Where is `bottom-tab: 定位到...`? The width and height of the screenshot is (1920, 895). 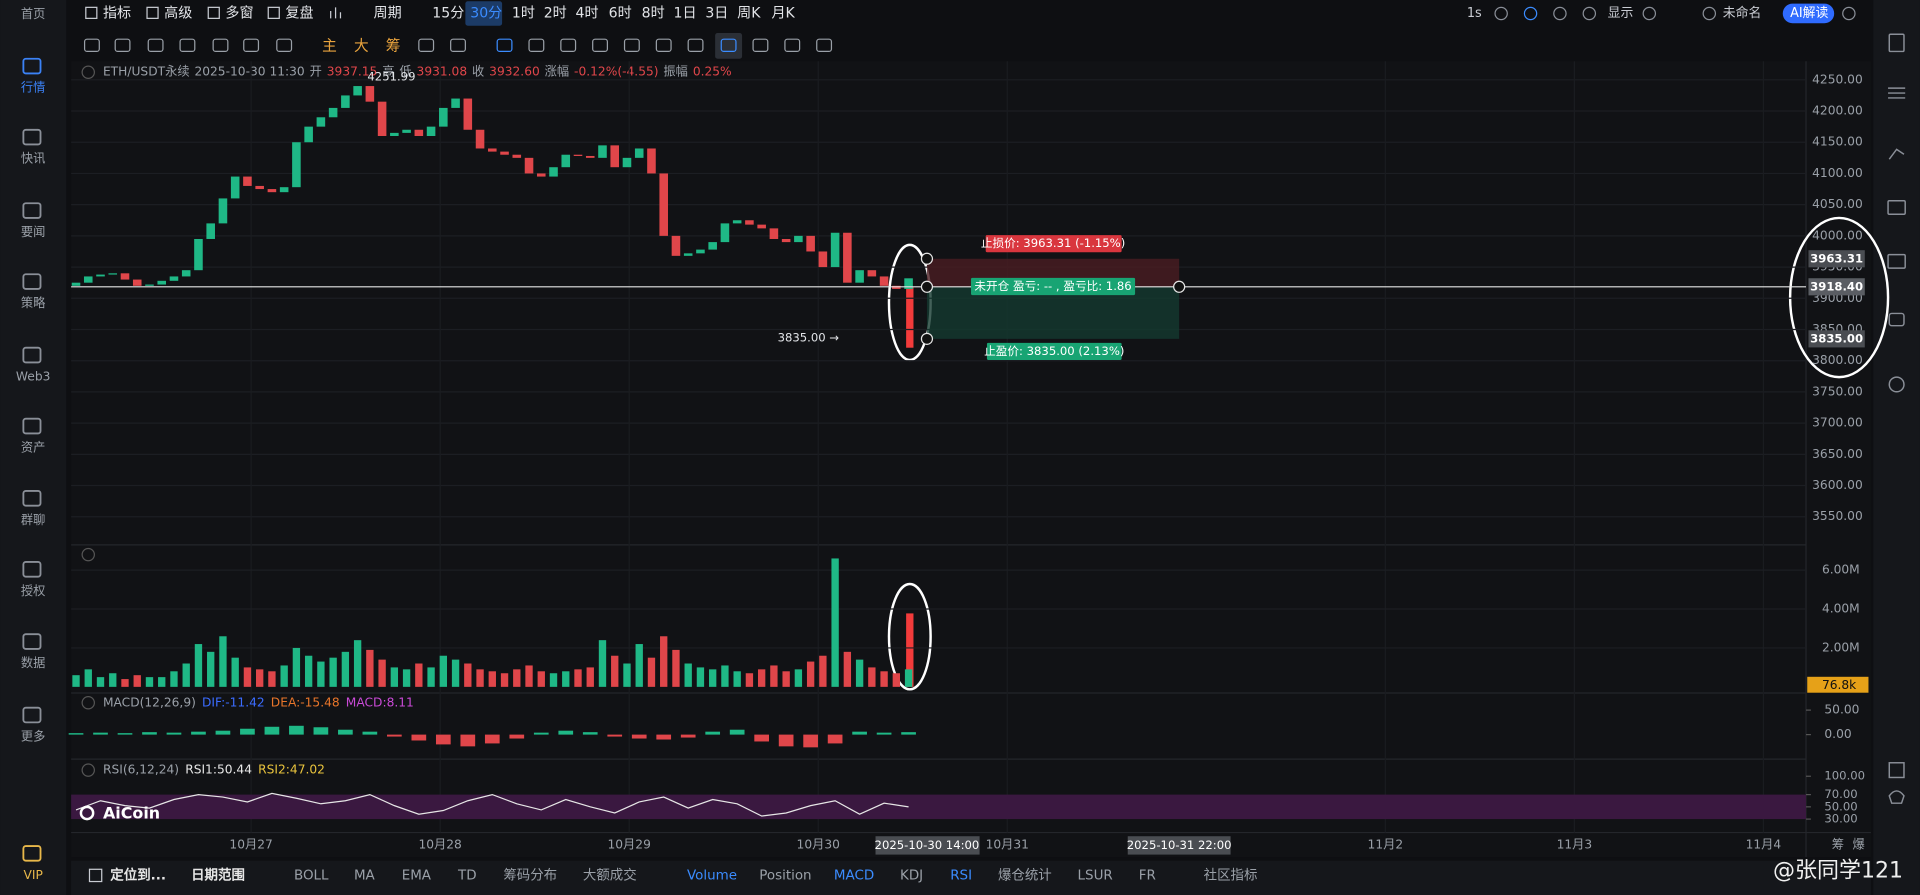 bottom-tab: 定位到... is located at coordinates (138, 874).